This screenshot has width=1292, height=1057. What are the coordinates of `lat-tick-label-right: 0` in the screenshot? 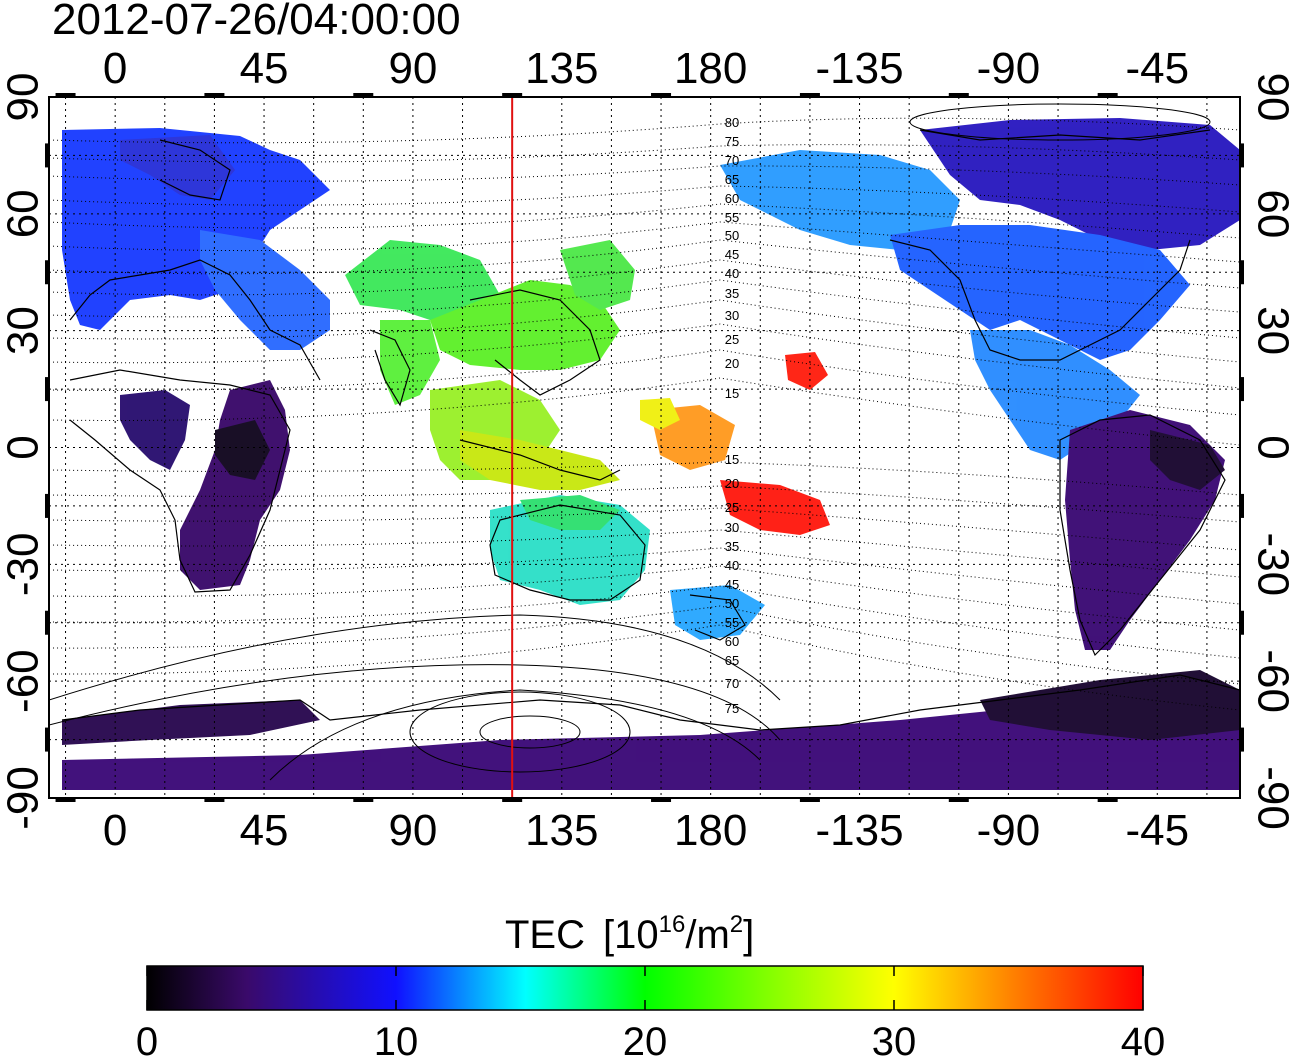 It's located at (1270, 447).